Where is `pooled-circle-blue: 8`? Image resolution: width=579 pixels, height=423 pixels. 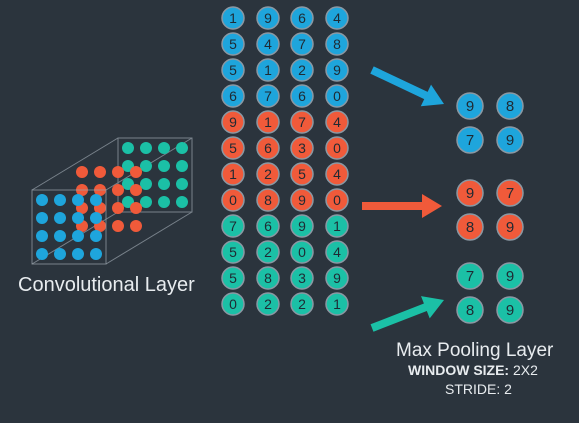 pooled-circle-blue: 8 is located at coordinates (510, 106).